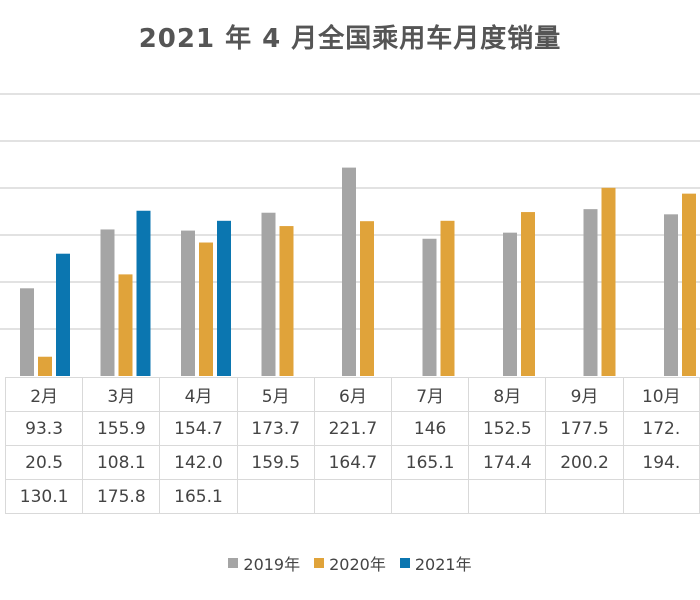 Image resolution: width=700 pixels, height=600 pixels. I want to click on bar-2019年-2月, so click(27, 332).